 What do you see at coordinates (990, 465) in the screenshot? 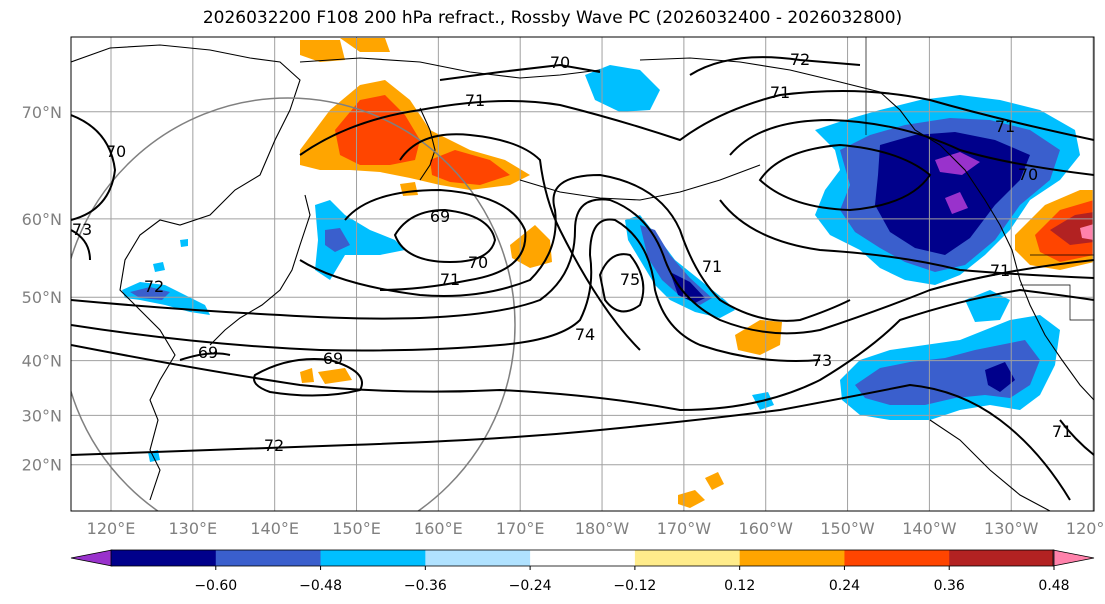
I see `coastline-mexico` at bounding box center [990, 465].